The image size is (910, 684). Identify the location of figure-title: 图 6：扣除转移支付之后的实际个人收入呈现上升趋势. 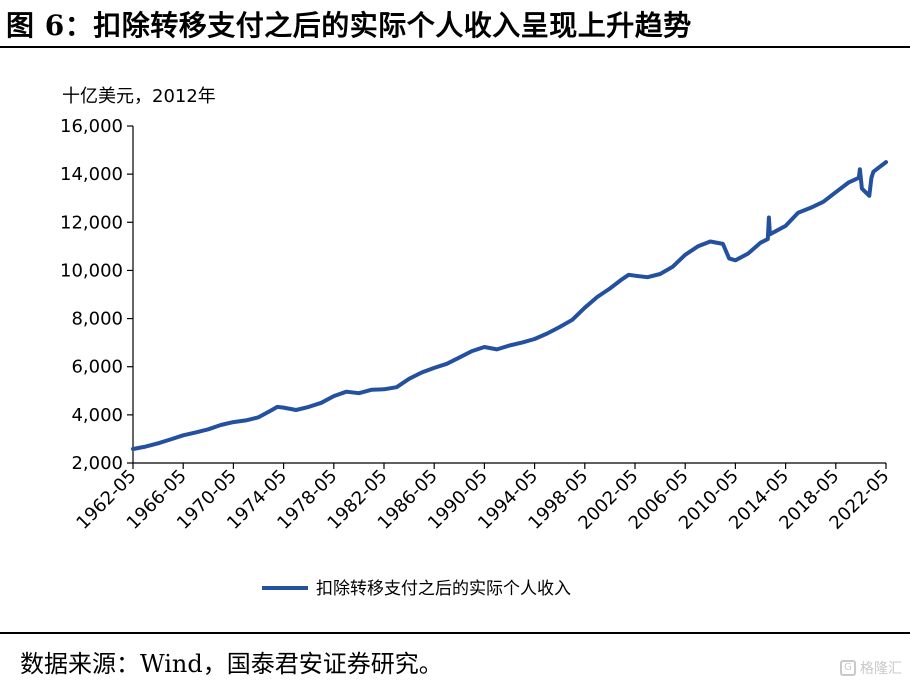
(349, 25).